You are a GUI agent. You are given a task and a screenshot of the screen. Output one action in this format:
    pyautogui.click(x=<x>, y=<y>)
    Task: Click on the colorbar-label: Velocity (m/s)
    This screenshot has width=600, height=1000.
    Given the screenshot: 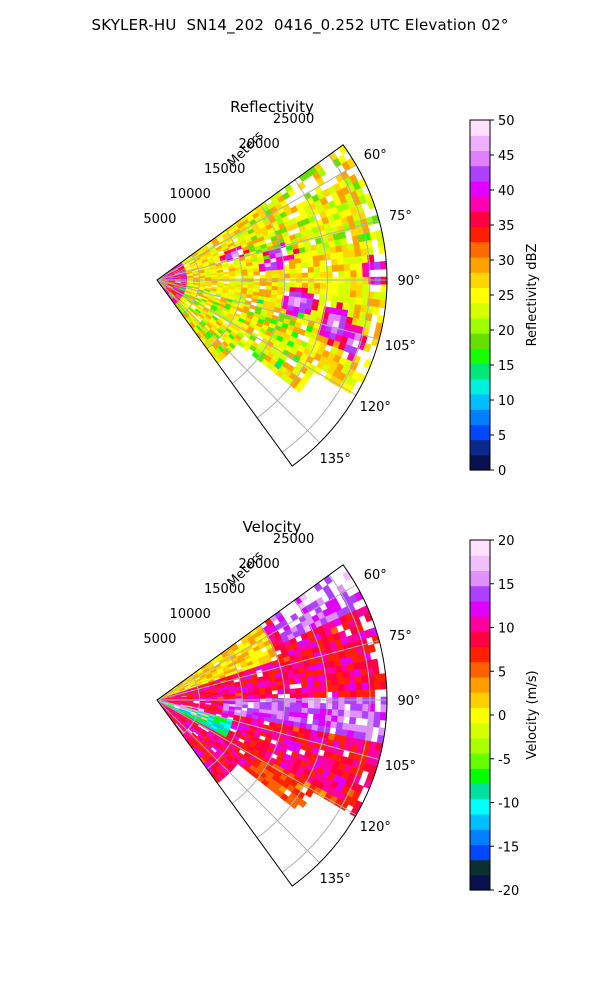 What is the action you would take?
    pyautogui.click(x=532, y=714)
    